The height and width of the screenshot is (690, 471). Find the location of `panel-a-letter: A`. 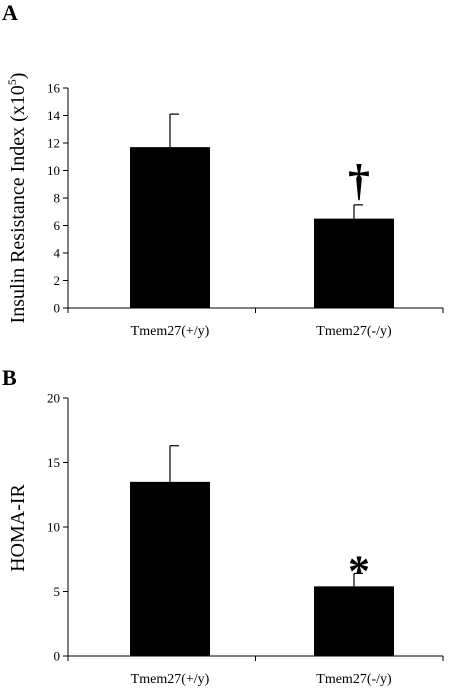

panel-a-letter: A is located at coordinates (10, 12).